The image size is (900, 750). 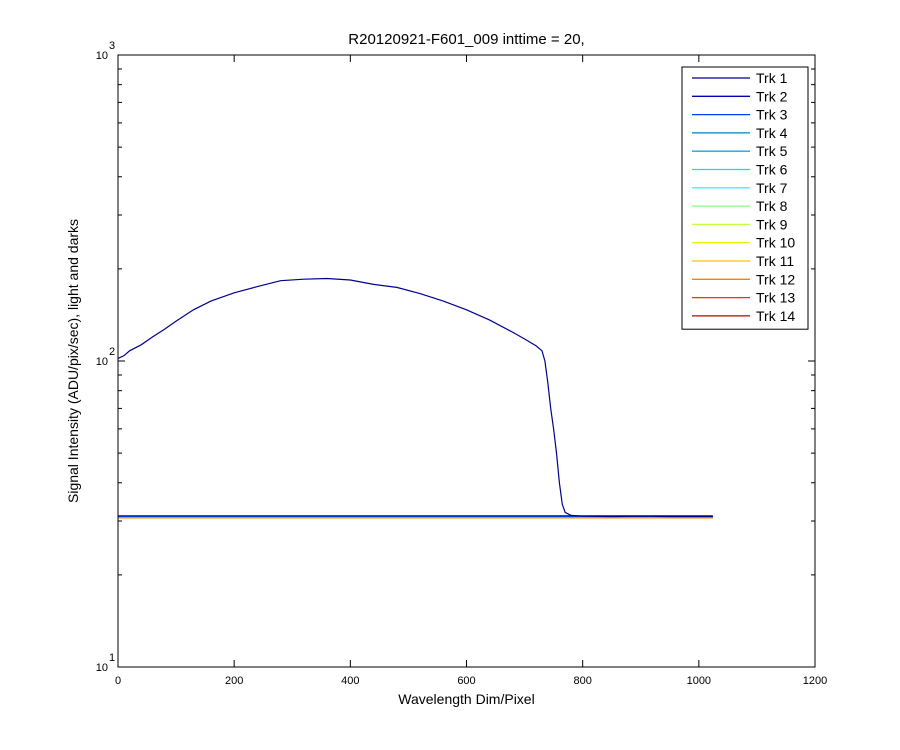 I want to click on legend-label-trk-7: Trk 7, so click(x=772, y=188).